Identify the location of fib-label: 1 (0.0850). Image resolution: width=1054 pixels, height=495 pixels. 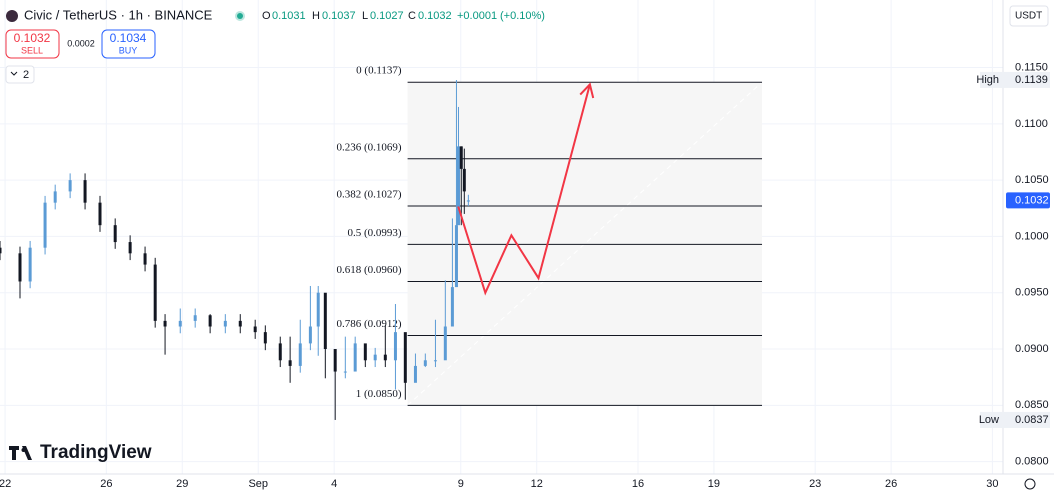
(379, 394).